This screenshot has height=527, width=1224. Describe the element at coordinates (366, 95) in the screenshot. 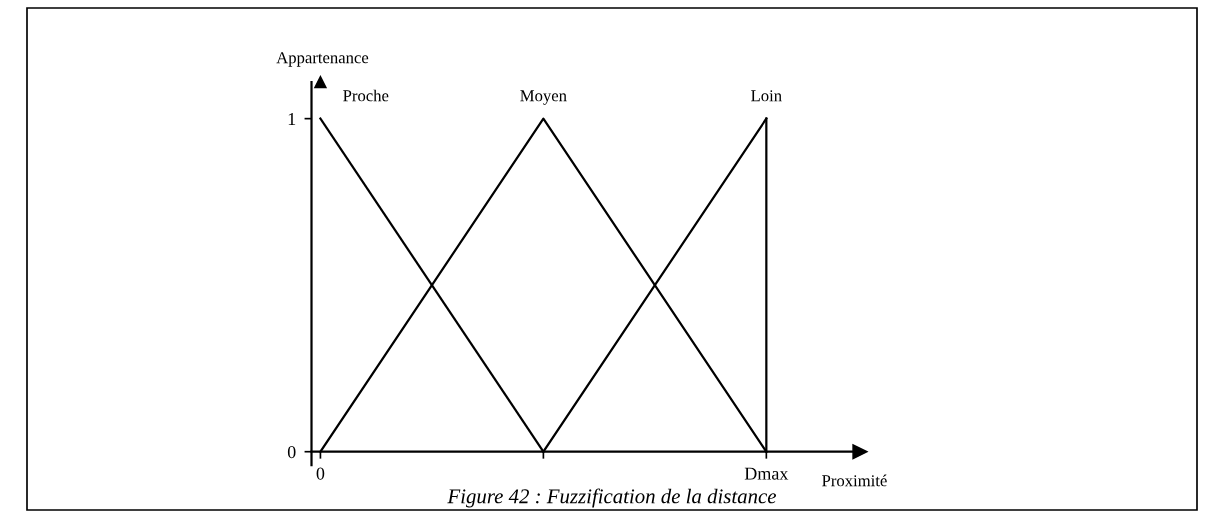

I see `series-label: Proche` at that location.